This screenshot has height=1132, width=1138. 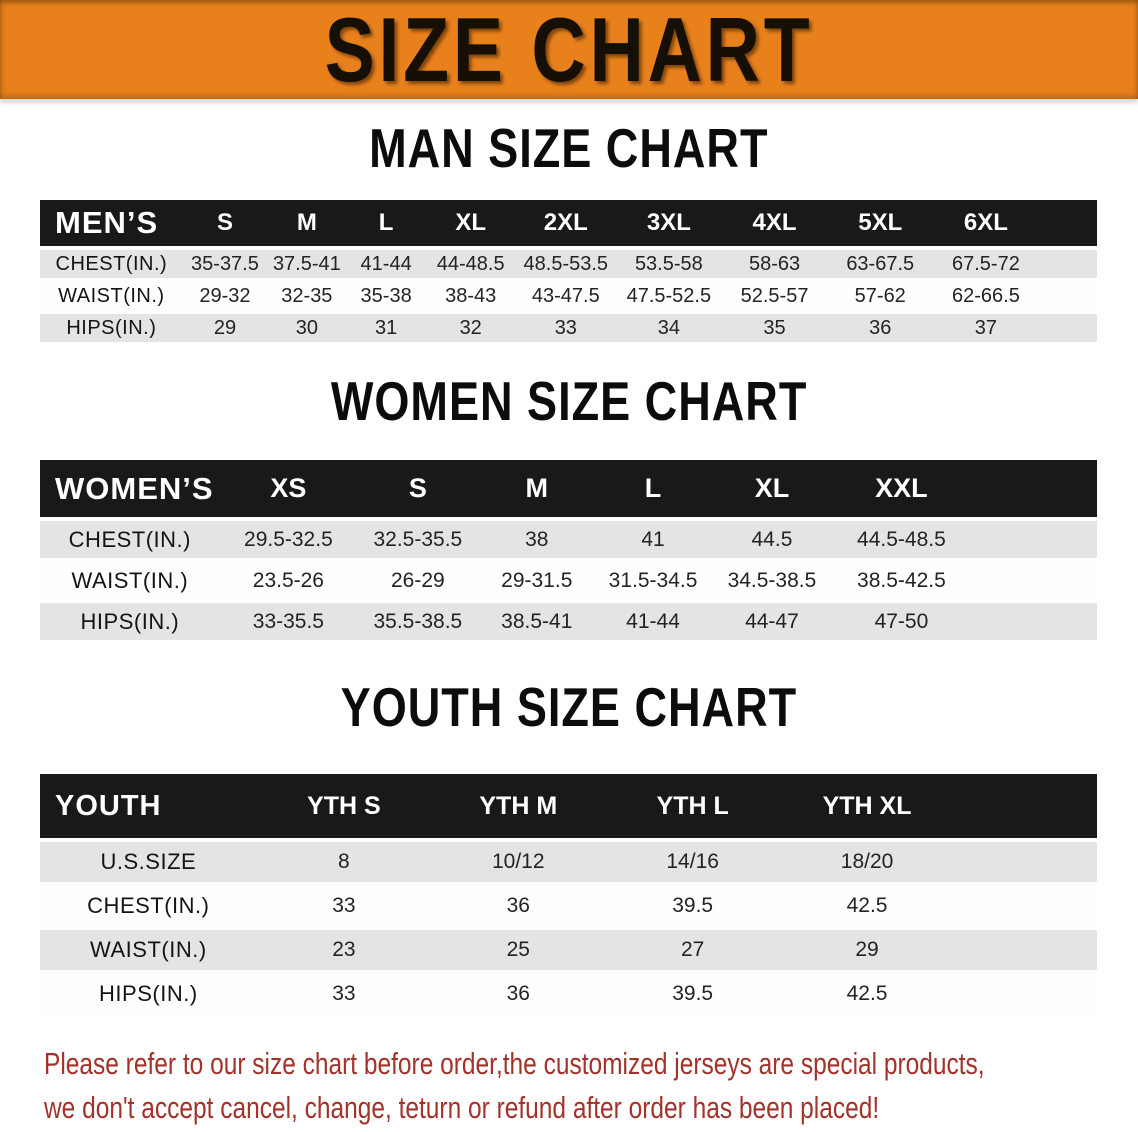 I want to click on size-column-header: YTH S, so click(x=344, y=806).